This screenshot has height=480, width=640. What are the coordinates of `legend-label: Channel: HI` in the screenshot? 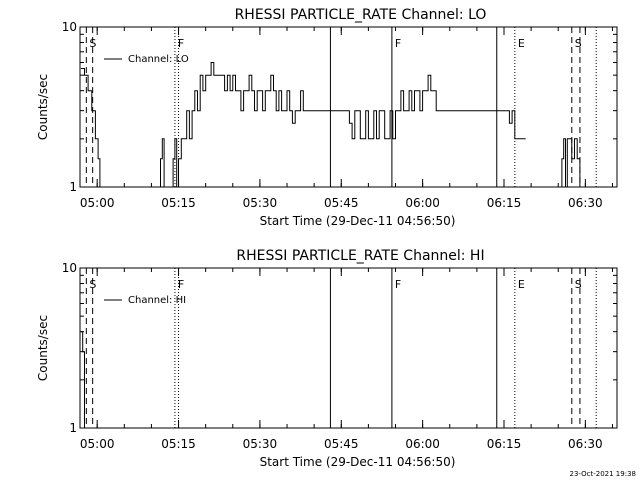 It's located at (157, 300).